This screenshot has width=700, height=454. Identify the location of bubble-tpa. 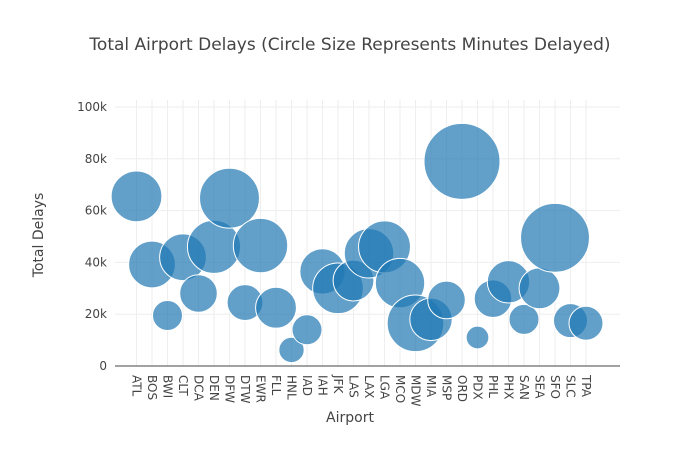
(586, 323).